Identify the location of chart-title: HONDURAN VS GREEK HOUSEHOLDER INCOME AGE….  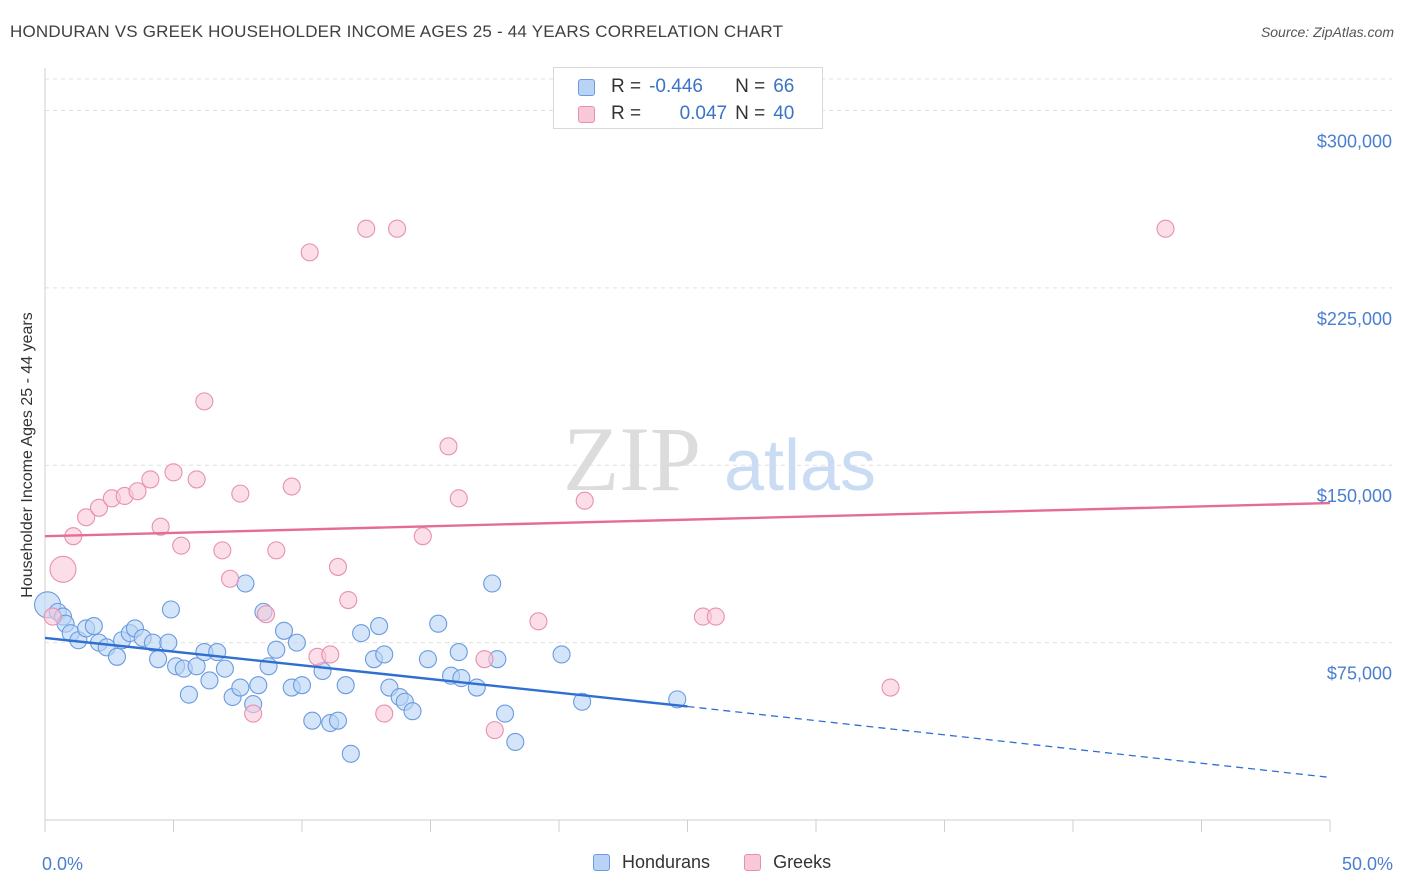
(397, 31).